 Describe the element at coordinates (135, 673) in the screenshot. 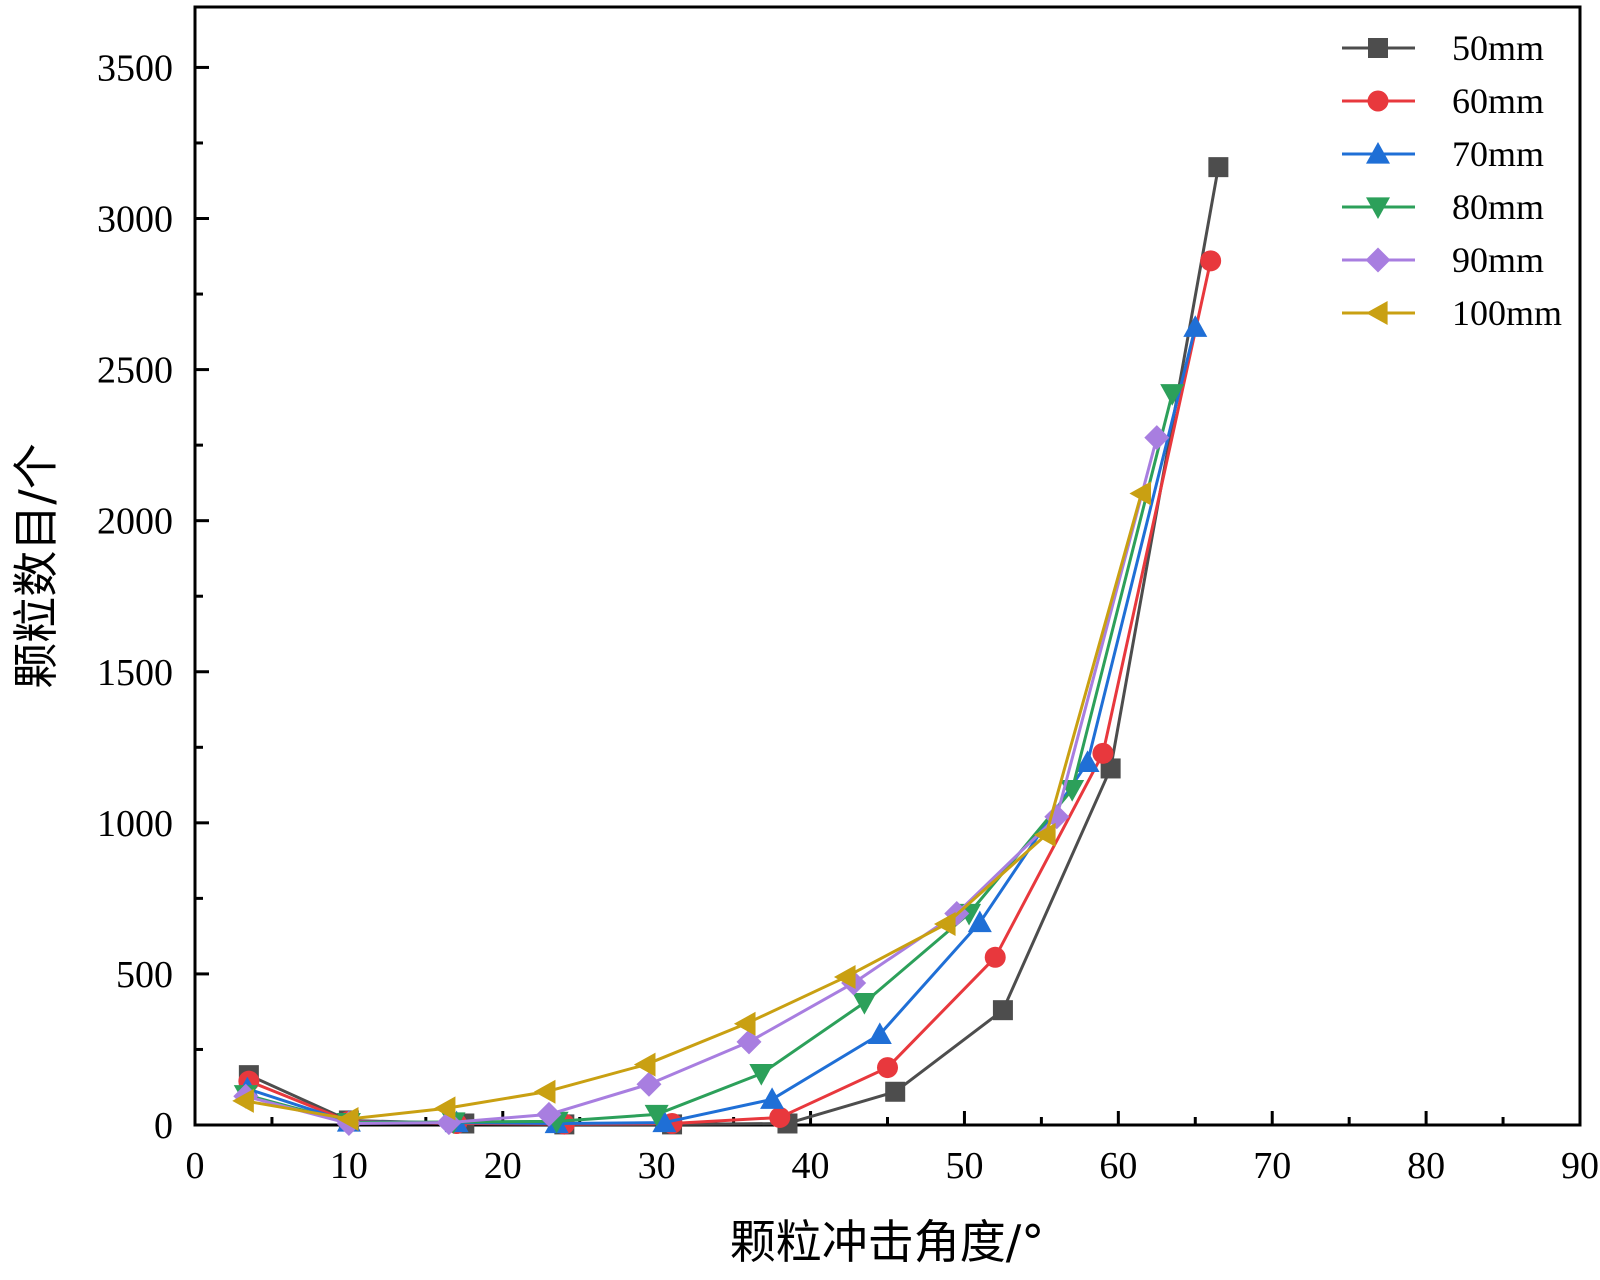

I see `y-tick-label: 1500` at that location.